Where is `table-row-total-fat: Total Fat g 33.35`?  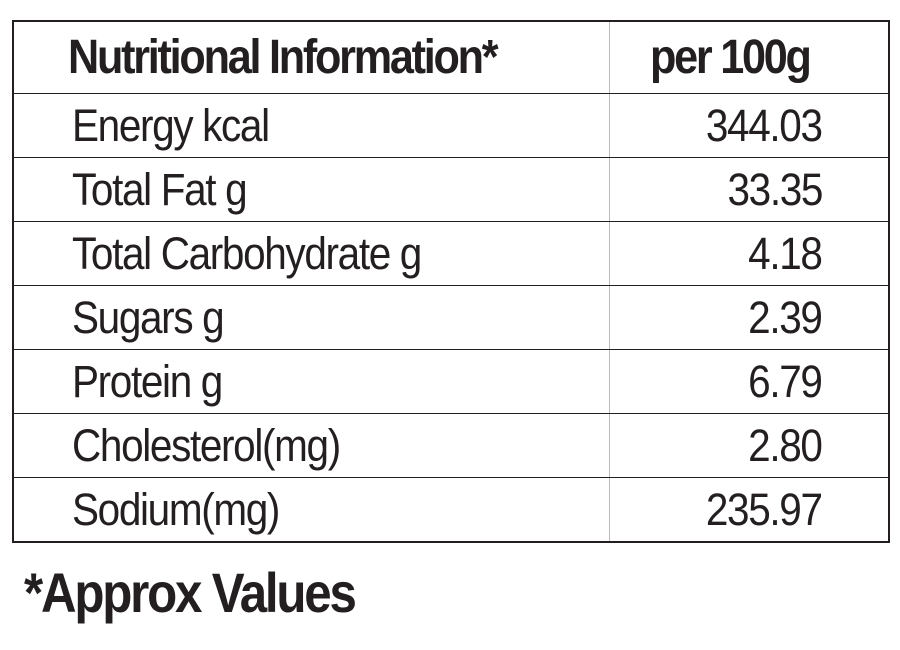 table-row-total-fat: Total Fat g 33.35 is located at coordinates (451, 189).